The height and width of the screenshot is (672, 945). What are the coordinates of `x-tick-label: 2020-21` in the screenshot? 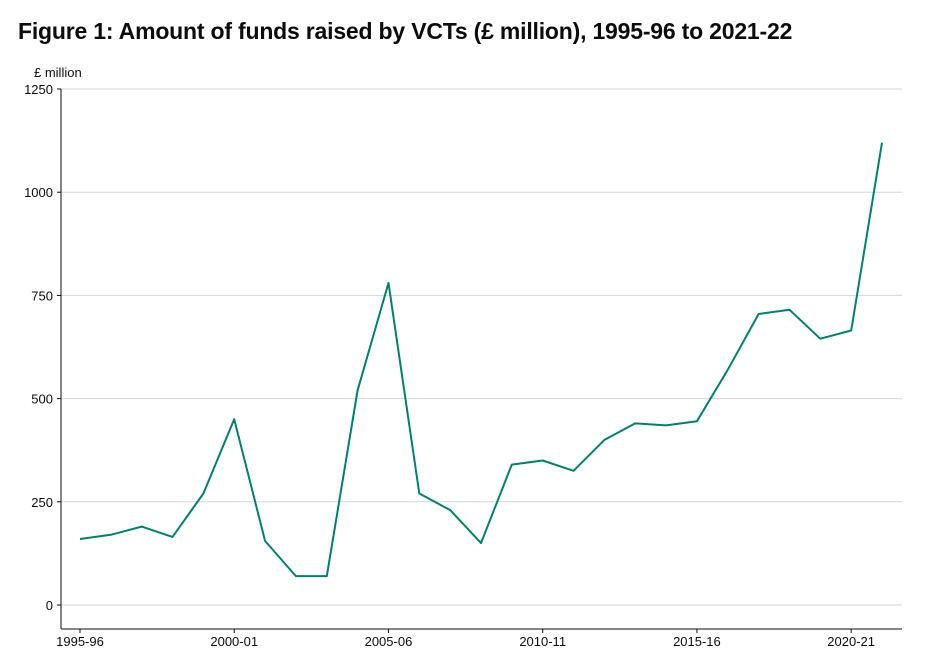 It's located at (851, 641).